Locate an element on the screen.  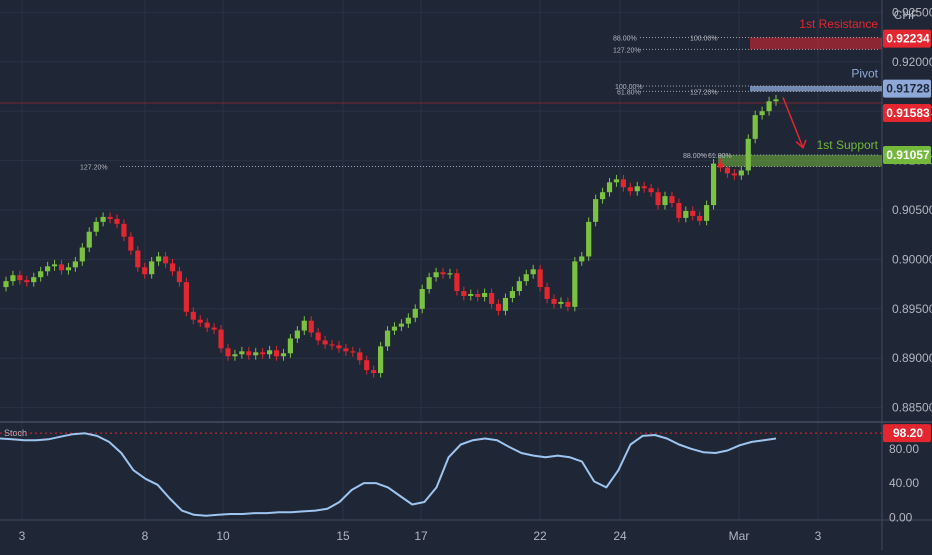
price-tick-label: 0.89500 is located at coordinates (912, 309).